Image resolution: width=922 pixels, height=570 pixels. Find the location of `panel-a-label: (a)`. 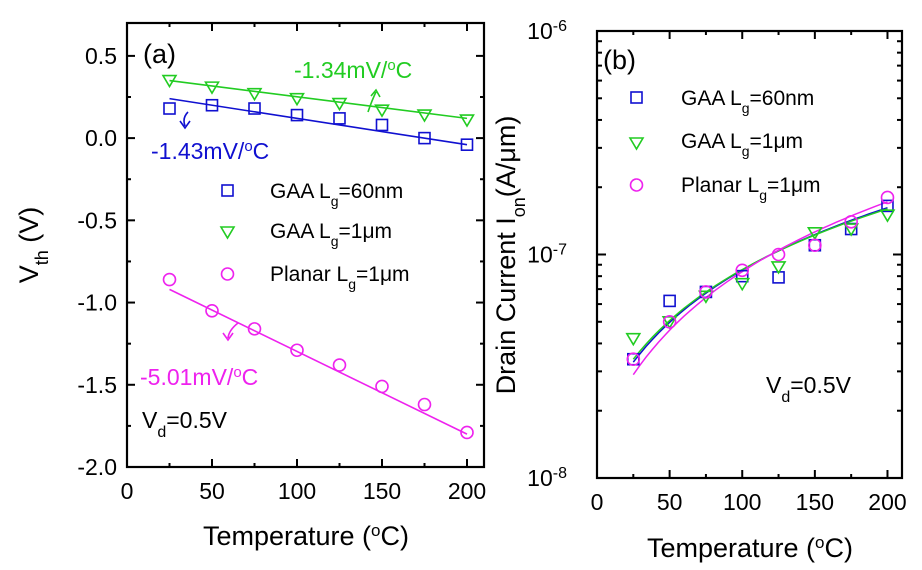

panel-a-label: (a) is located at coordinates (159, 54).